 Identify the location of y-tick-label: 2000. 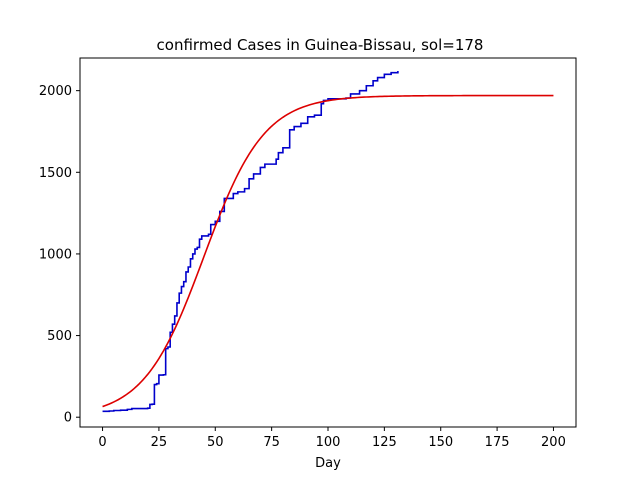
(55, 91).